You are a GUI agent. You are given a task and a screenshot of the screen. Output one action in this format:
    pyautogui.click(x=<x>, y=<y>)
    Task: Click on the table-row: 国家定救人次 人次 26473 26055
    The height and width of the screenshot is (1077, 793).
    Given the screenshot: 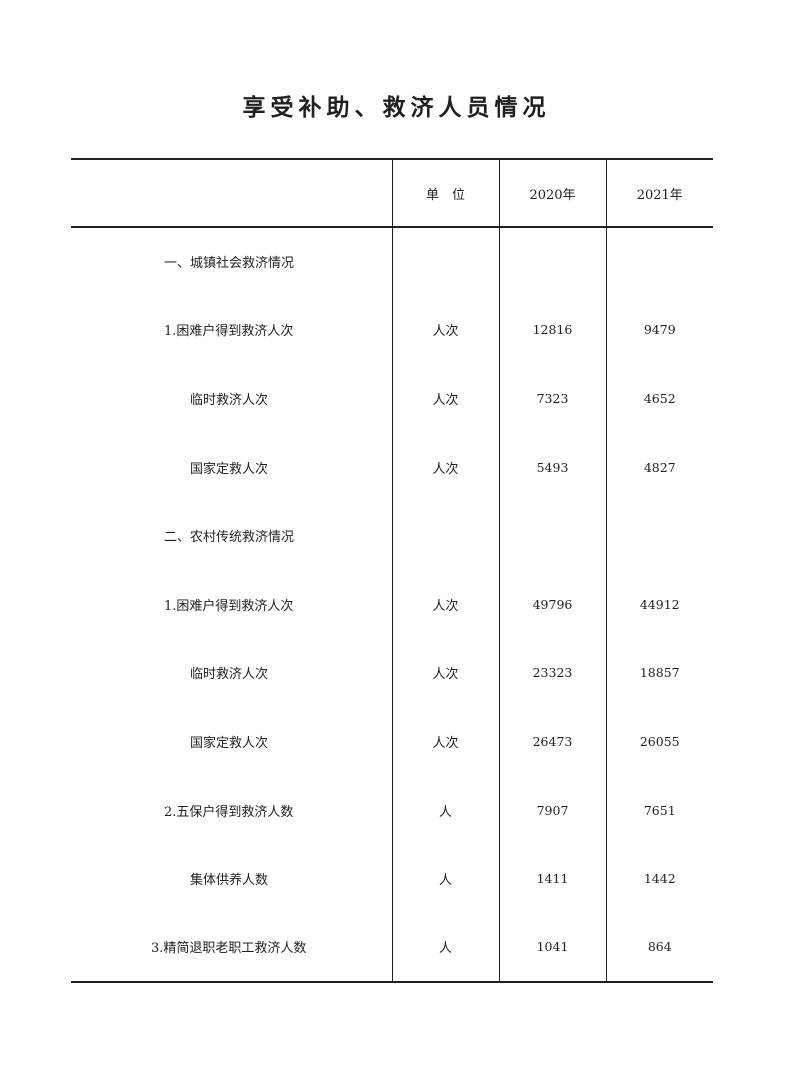 What is the action you would take?
    pyautogui.click(x=392, y=741)
    